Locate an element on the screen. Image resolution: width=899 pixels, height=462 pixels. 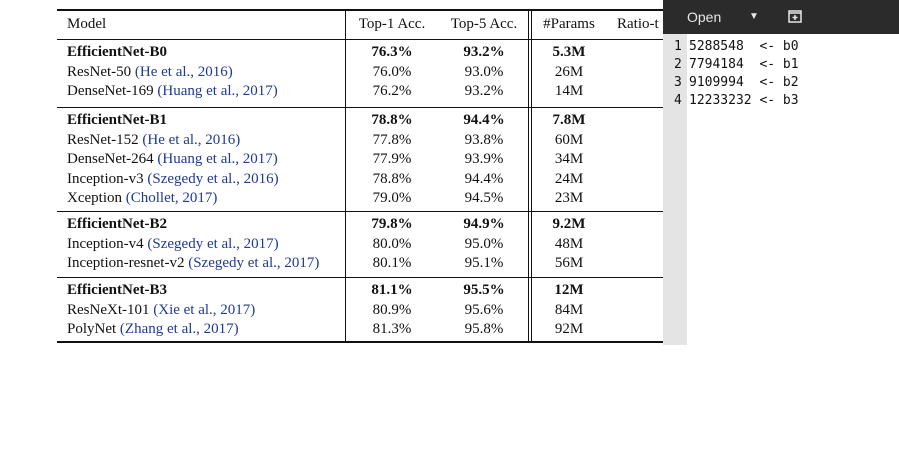
params-value: 56M is located at coordinates (569, 263).